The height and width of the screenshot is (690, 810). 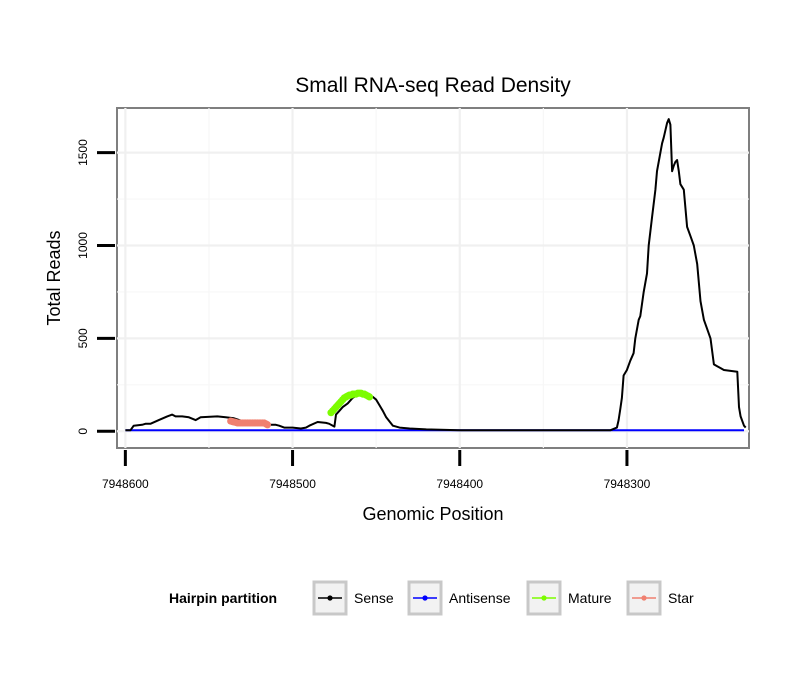 I want to click on legend-key-point-antisense, so click(x=425, y=598).